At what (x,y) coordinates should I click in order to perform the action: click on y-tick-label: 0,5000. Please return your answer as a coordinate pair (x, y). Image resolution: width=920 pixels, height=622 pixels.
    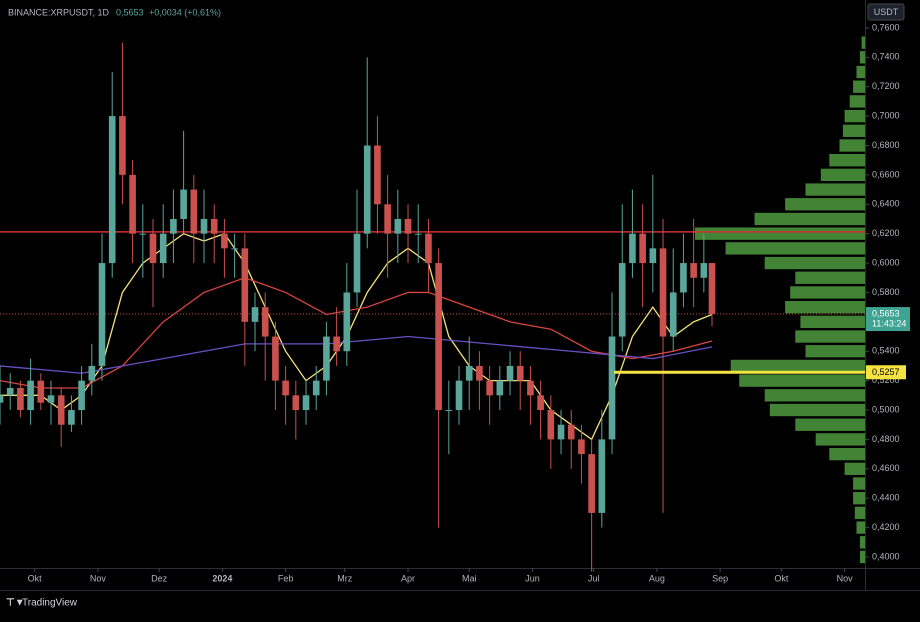
    Looking at the image, I should click on (886, 409).